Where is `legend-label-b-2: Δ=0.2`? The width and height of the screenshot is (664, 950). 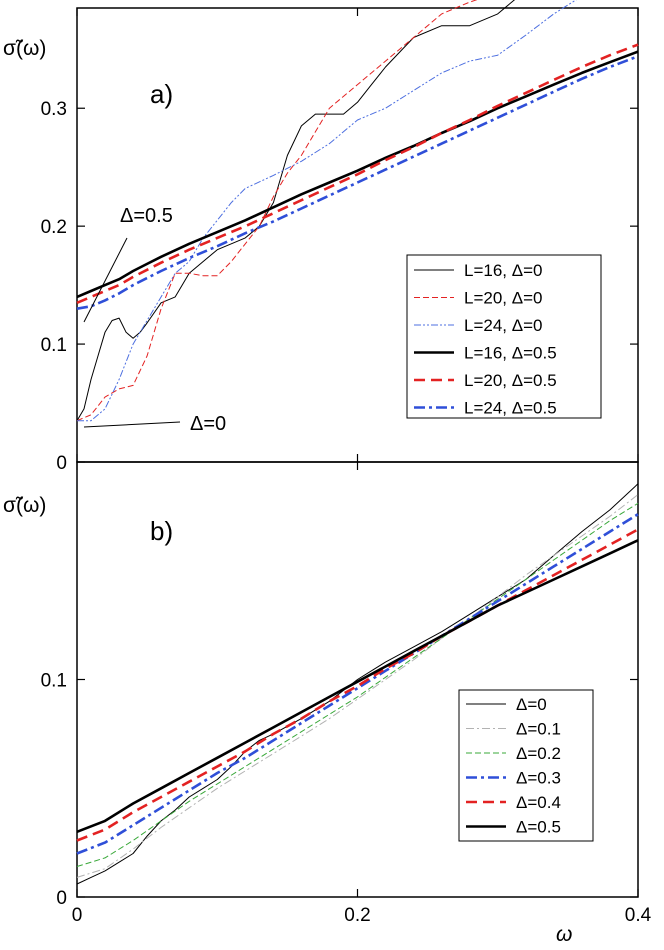 legend-label-b-2: Δ=0.2 is located at coordinates (538, 753).